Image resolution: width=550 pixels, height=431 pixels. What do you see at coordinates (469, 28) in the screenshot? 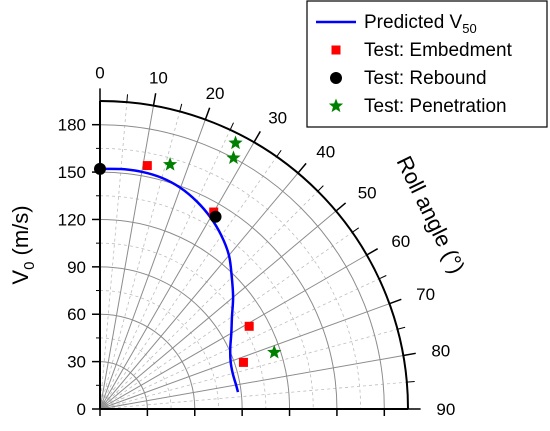
I see `legend-label-sub: 50` at bounding box center [469, 28].